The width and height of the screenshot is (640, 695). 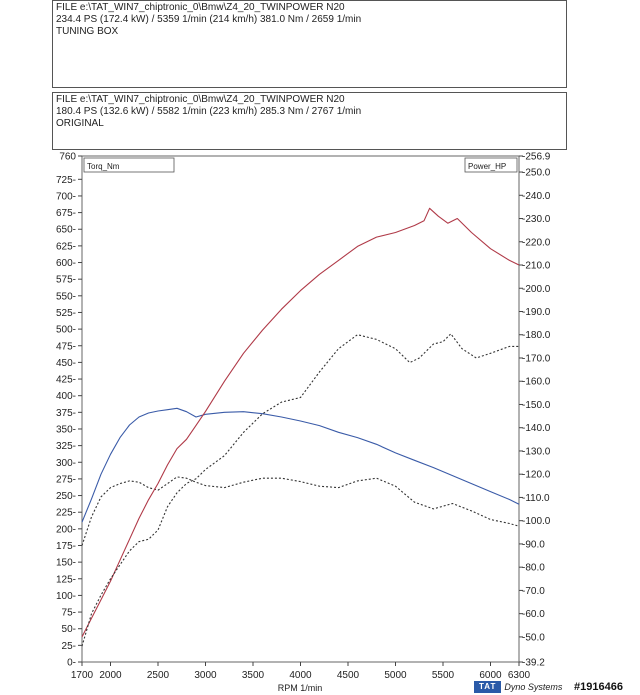 I want to click on y-left-tick-label: 75-, so click(x=69, y=613).